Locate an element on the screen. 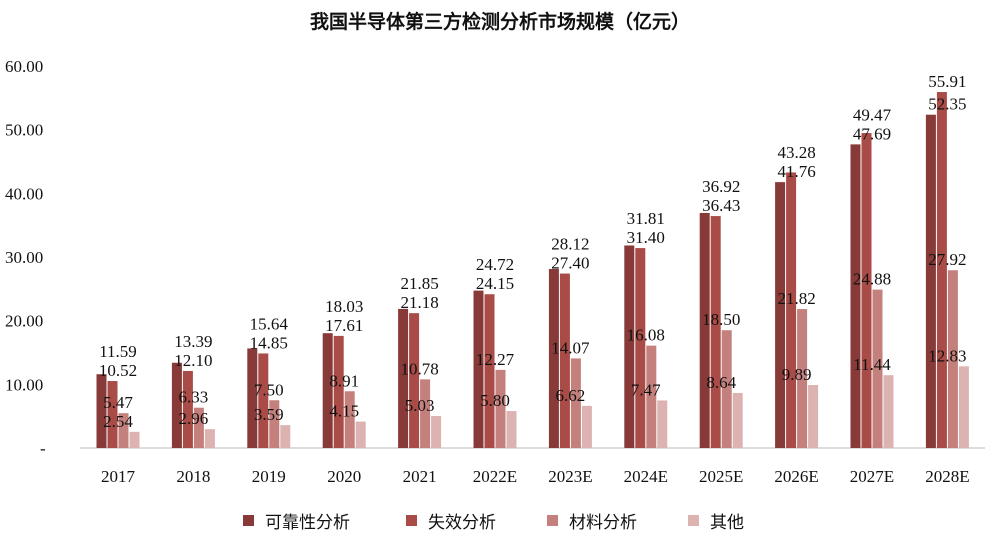 This screenshot has width=1000, height=544. legend-item: 失效分析 is located at coordinates (451, 523).